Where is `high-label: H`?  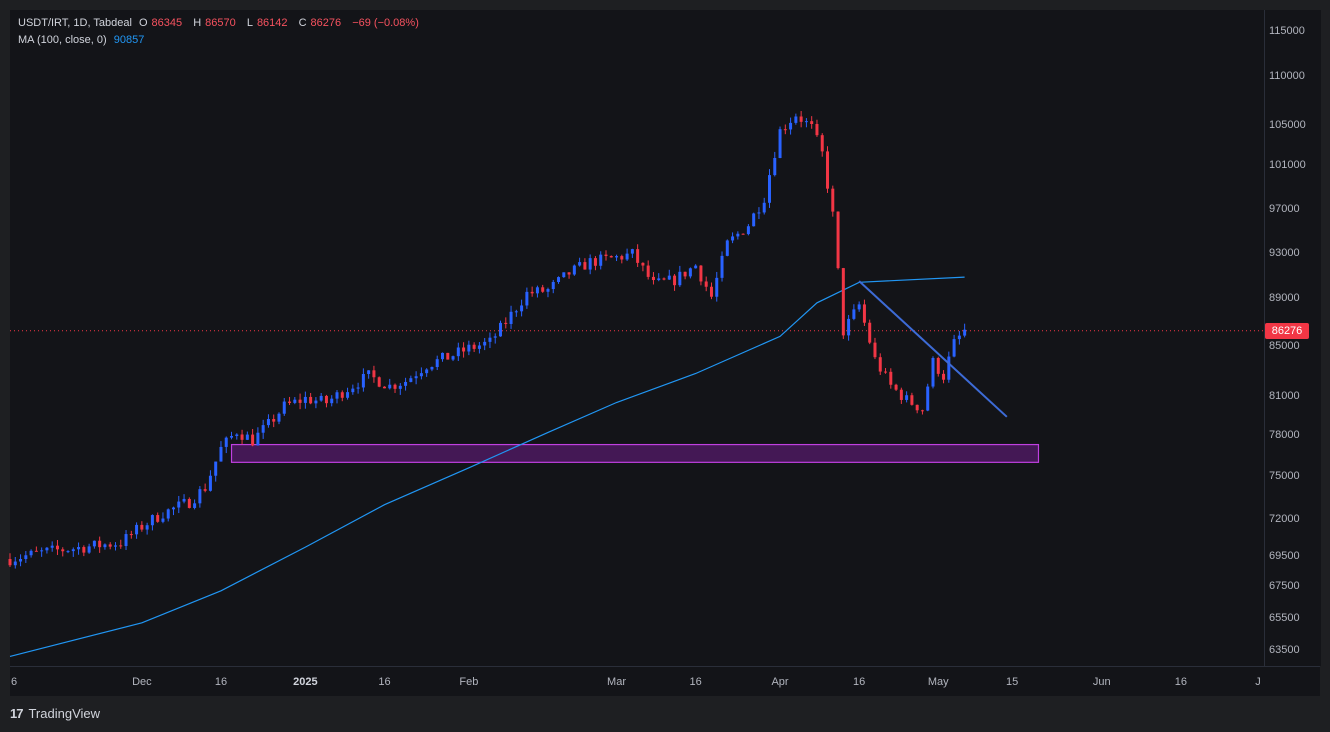
high-label: H is located at coordinates (197, 23).